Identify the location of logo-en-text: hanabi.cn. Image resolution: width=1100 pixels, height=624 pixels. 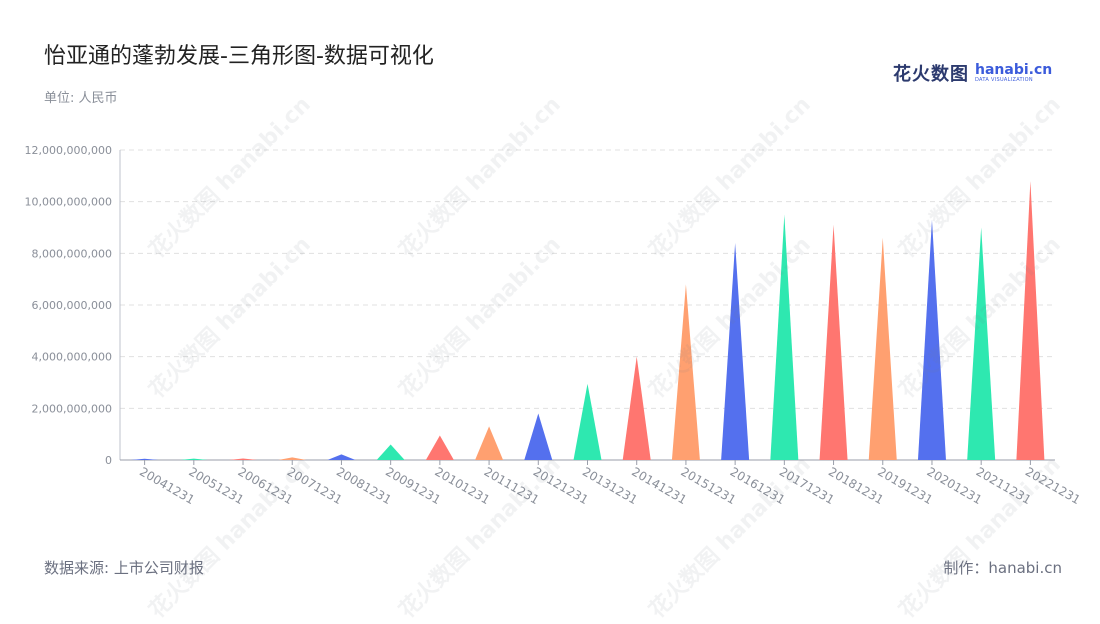
(1014, 70).